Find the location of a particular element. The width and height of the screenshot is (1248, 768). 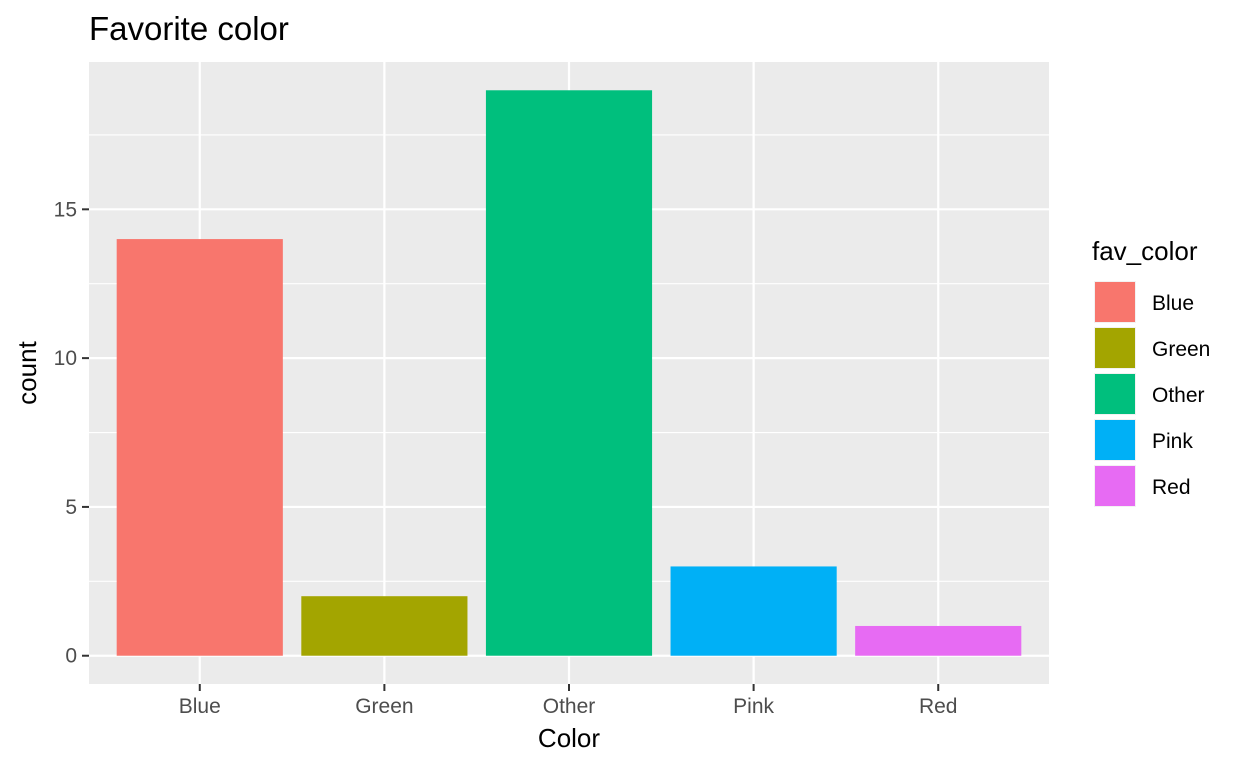

chart-title: Favorite color is located at coordinates (189, 28).